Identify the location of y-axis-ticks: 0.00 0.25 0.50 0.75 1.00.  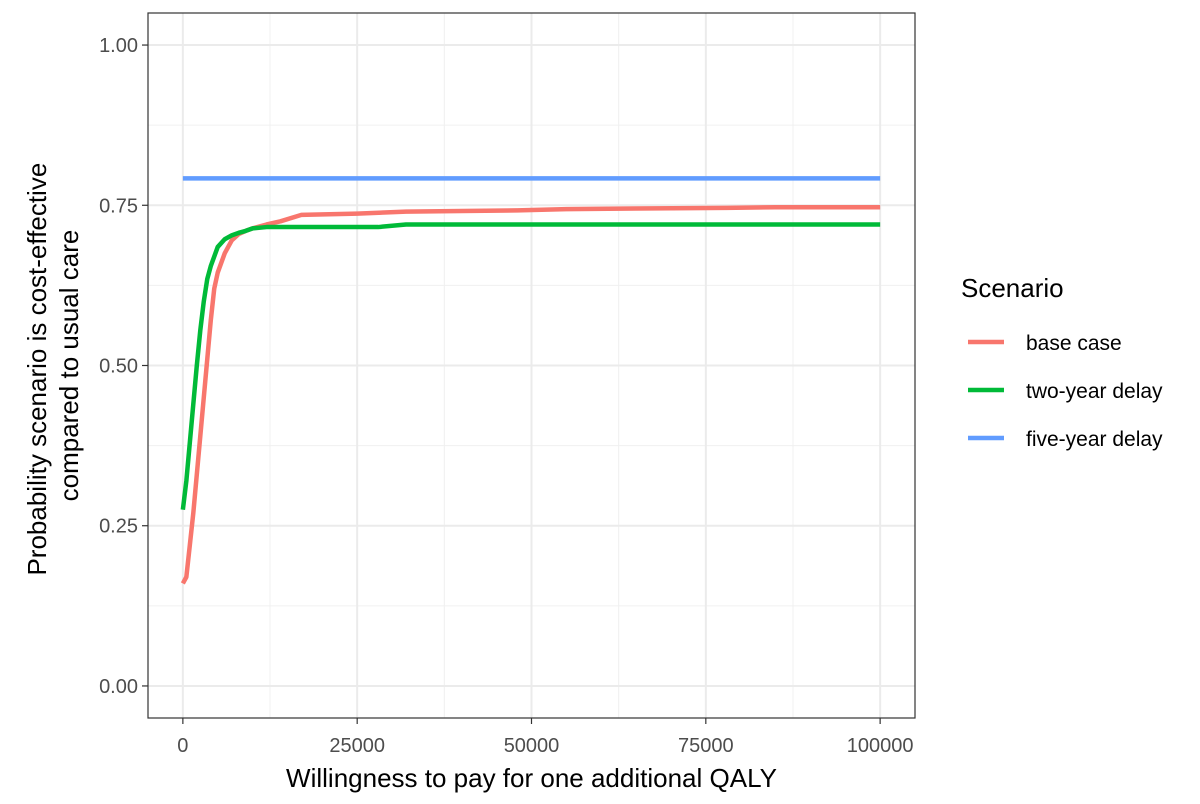
(123, 366).